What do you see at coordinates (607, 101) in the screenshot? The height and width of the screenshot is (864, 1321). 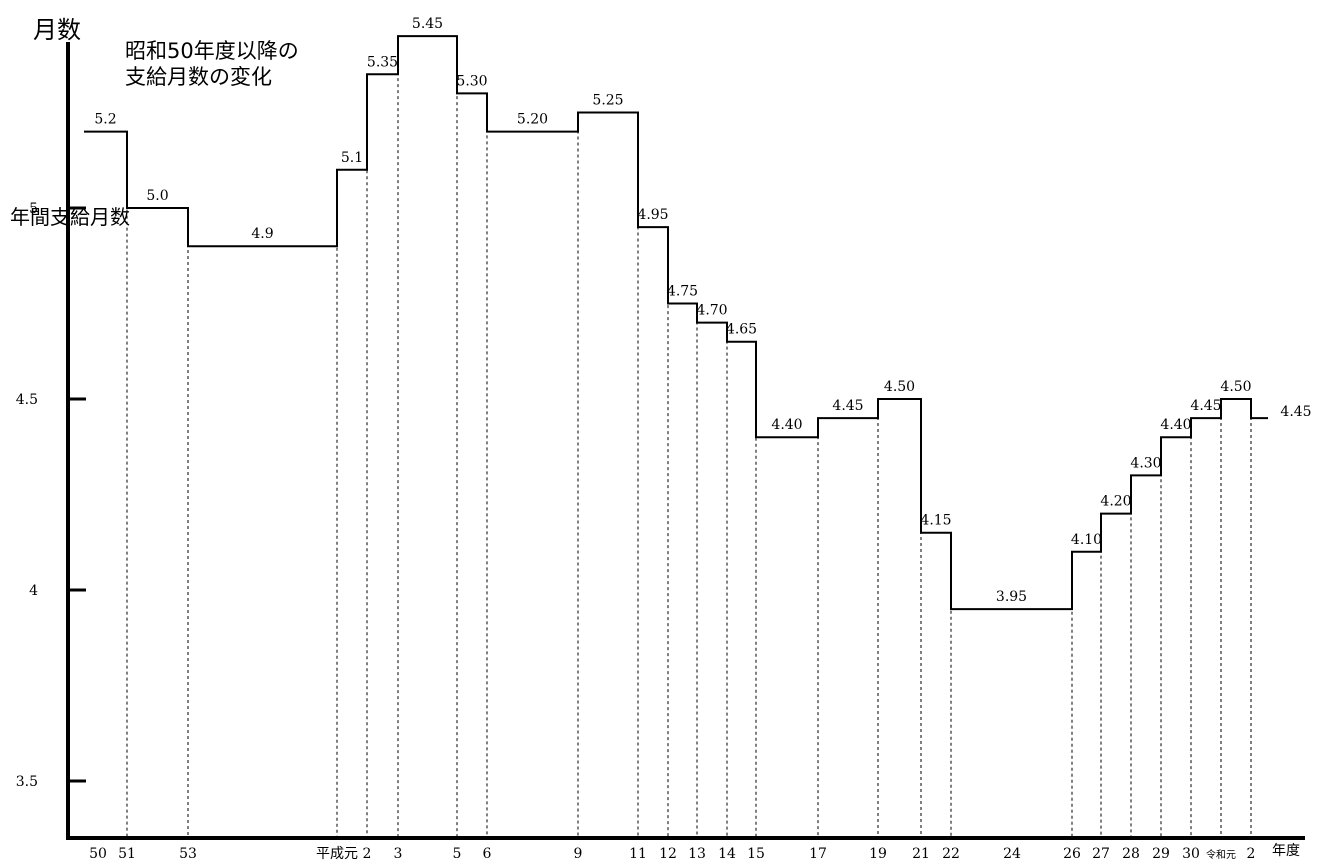 I see `data-label: 5.25` at bounding box center [607, 101].